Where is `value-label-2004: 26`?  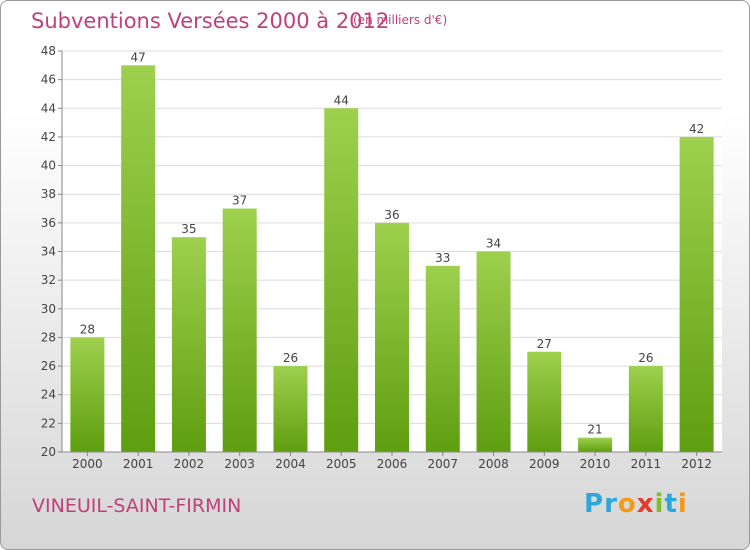
value-label-2004: 26 is located at coordinates (290, 358).